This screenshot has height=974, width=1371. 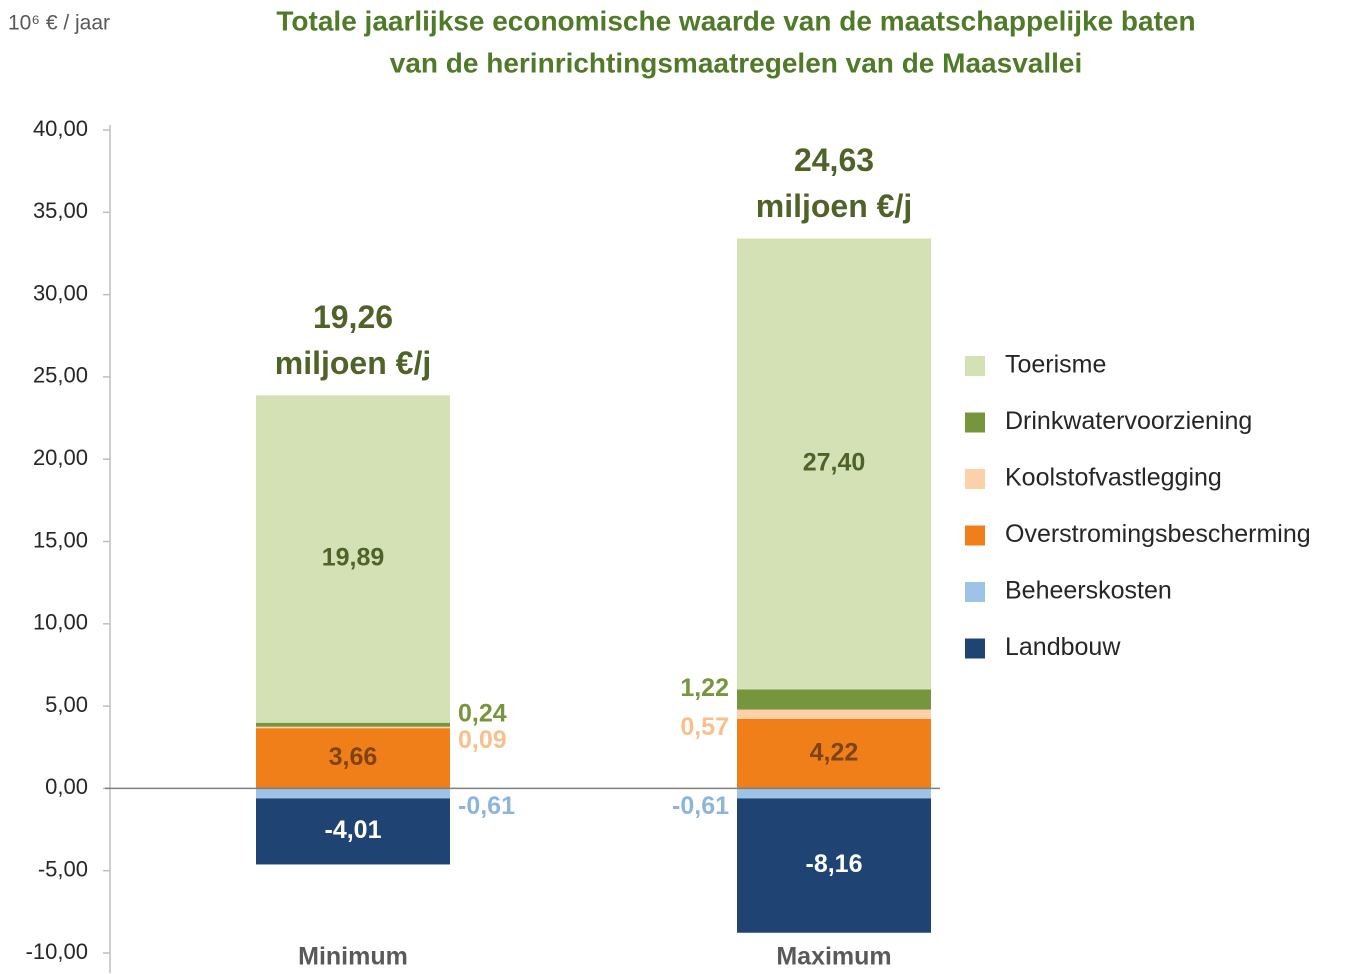 I want to click on x-tick-label: Minimum, so click(x=353, y=957).